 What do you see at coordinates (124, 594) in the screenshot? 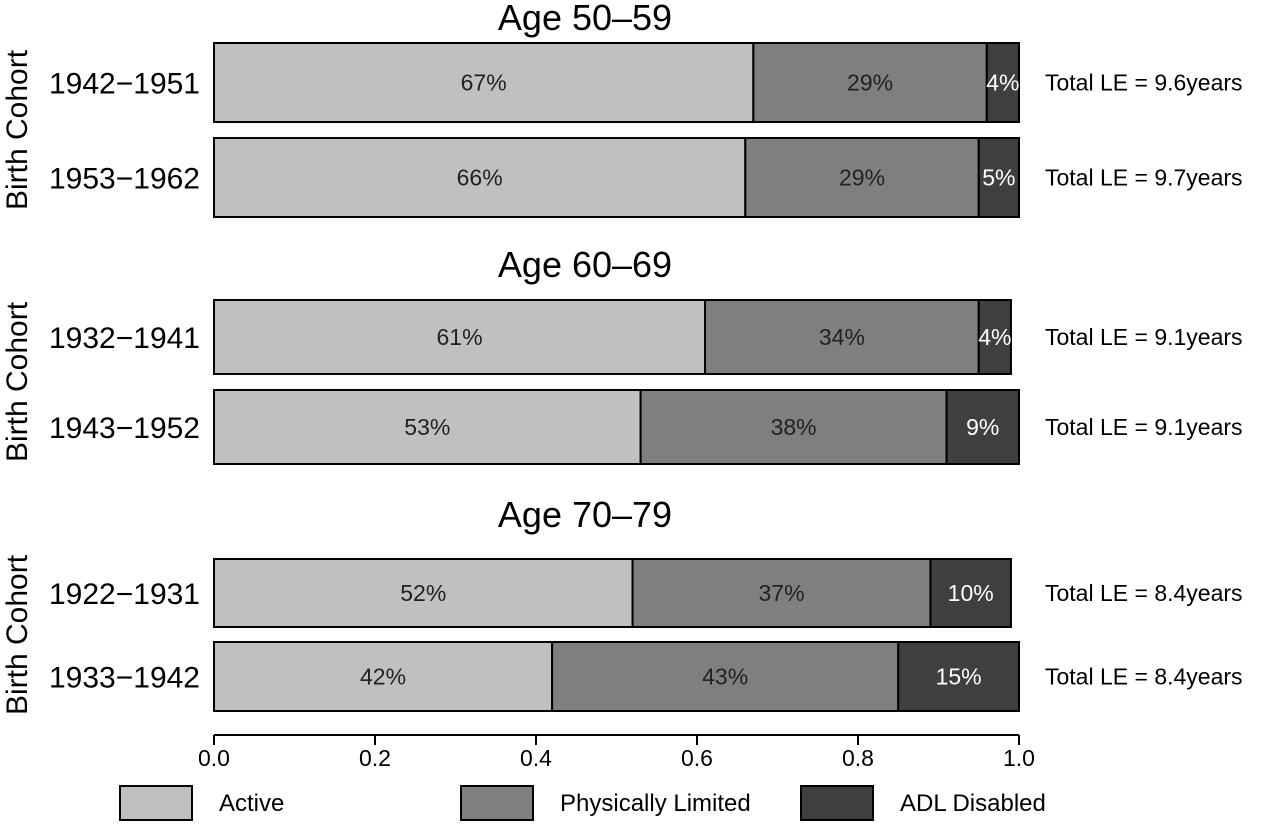
I see `cohort-label: 1922−1931` at bounding box center [124, 594].